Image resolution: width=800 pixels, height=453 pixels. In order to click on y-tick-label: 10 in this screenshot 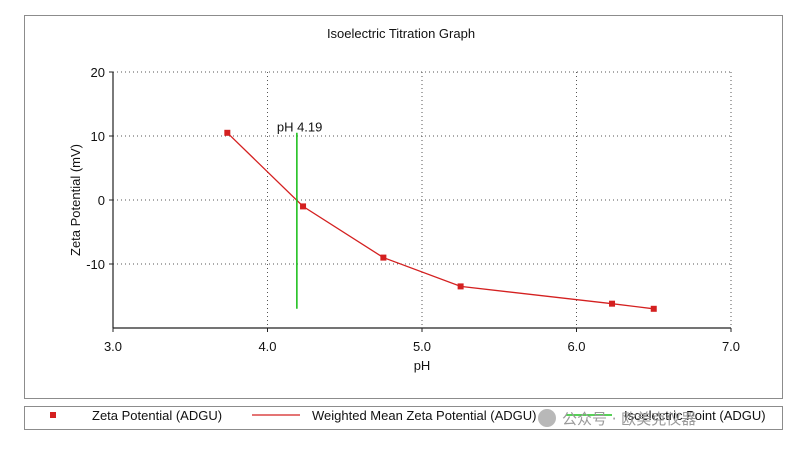, I will do `click(98, 136)`.